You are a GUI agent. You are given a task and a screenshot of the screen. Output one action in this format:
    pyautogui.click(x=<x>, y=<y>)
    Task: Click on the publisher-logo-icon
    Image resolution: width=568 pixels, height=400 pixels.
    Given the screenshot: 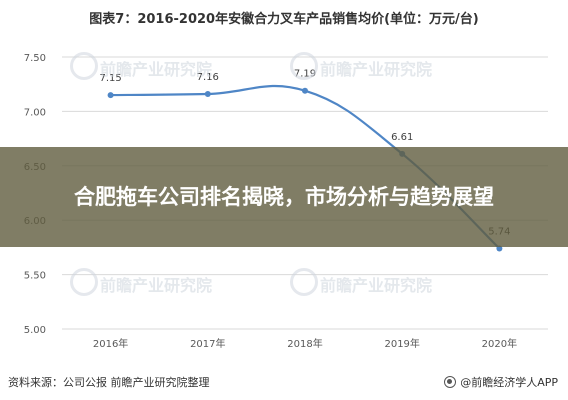 What is the action you would take?
    pyautogui.click(x=450, y=382)
    